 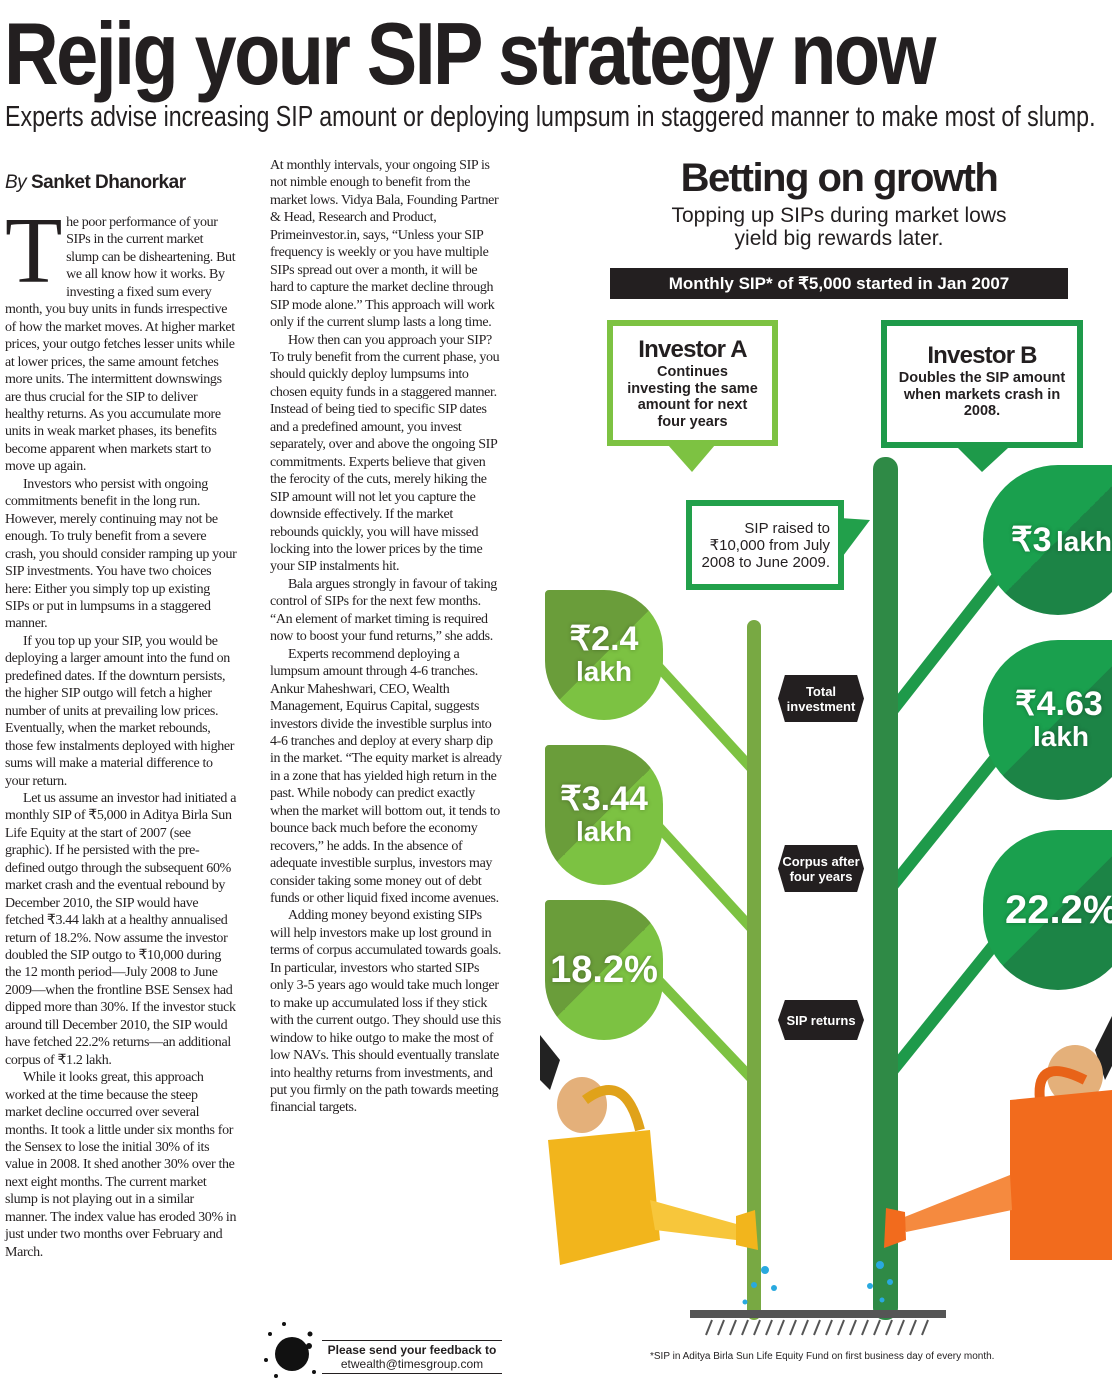 I want to click on box-b-pointer, so click(x=983, y=460).